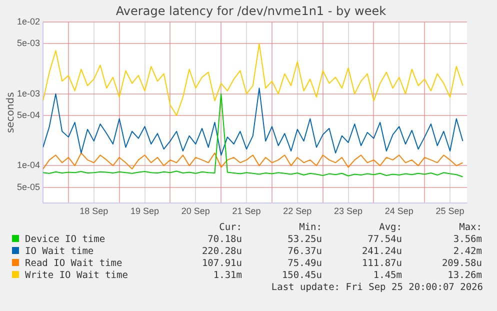 The width and height of the screenshot is (497, 311). Describe the element at coordinates (28, 115) in the screenshot. I see `y-tick-label: 5e-04` at that location.